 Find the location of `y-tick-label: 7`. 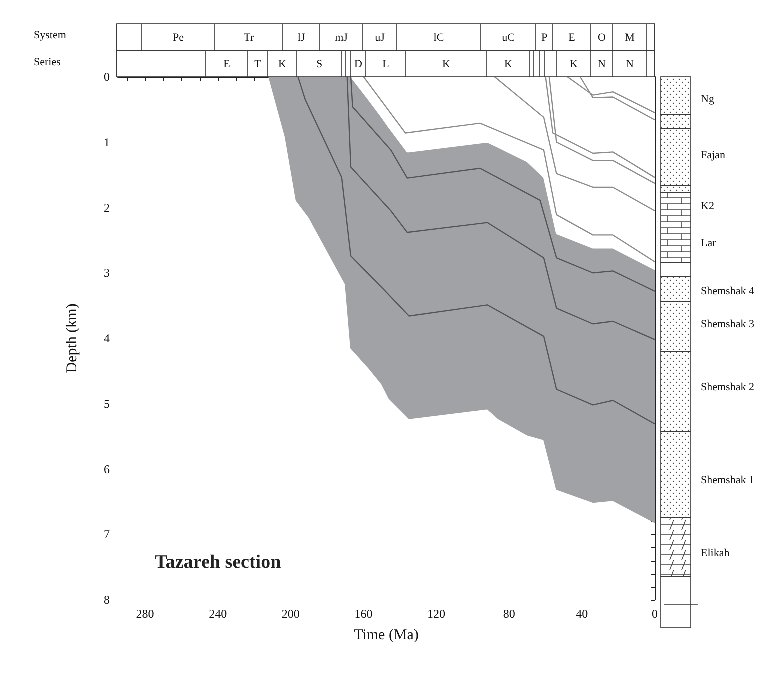

y-tick-label: 7 is located at coordinates (107, 535).